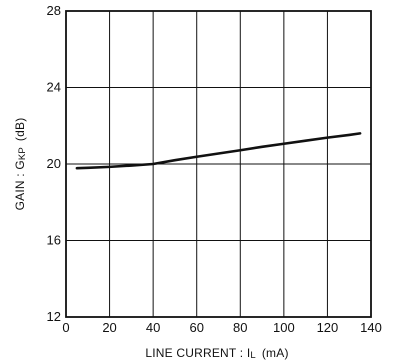 This screenshot has height=363, width=393. Describe the element at coordinates (20, 129) in the screenshot. I see `y-axis-label-unit: (dB)` at that location.